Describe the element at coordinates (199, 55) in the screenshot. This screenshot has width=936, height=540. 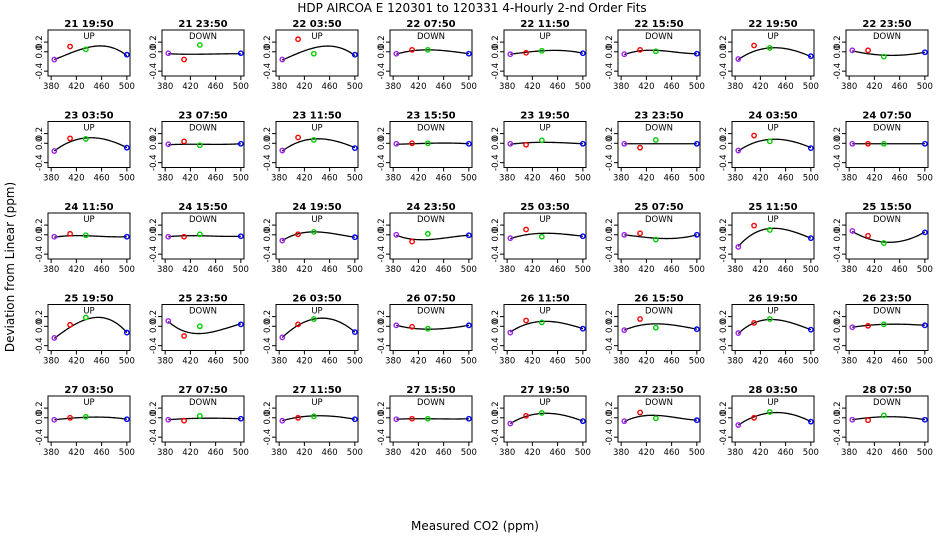
I see `panel: 21 23:50 DOWN 380 420 460 500 -0.4 0.00.2` at that location.